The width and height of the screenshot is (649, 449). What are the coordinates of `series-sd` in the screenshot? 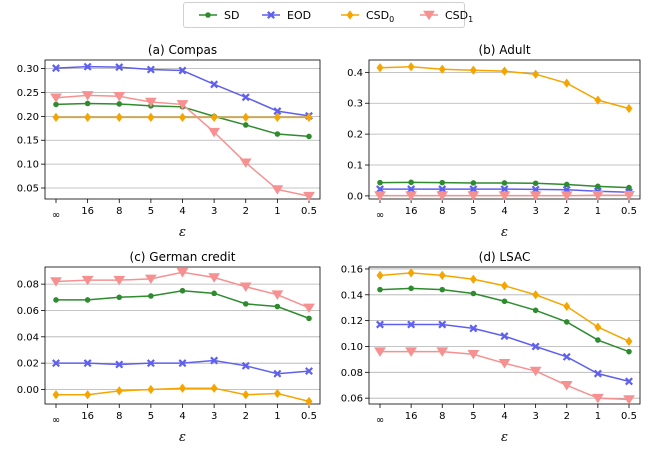 It's located at (504, 185).